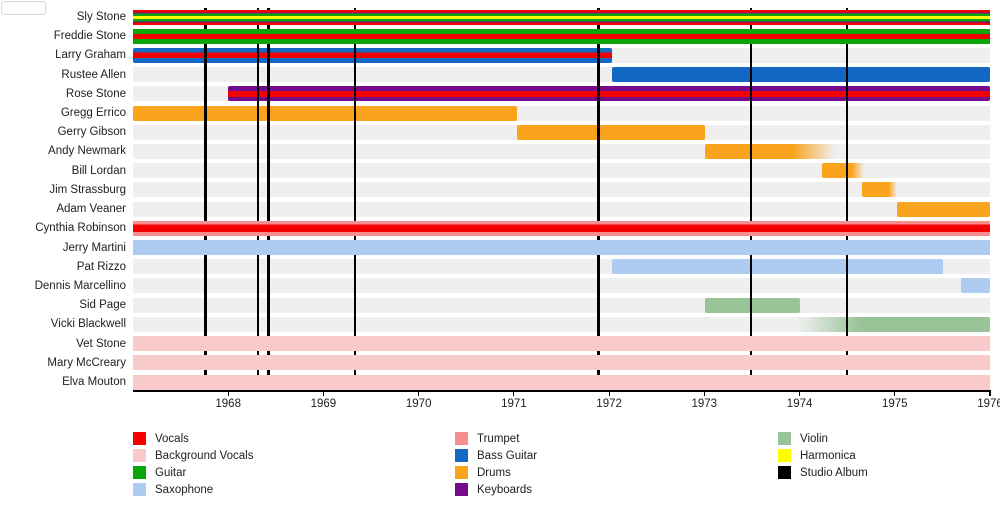 Image resolution: width=1000 pixels, height=508 pixels. Describe the element at coordinates (784, 438) in the screenshot. I see `violin-swatch` at that location.